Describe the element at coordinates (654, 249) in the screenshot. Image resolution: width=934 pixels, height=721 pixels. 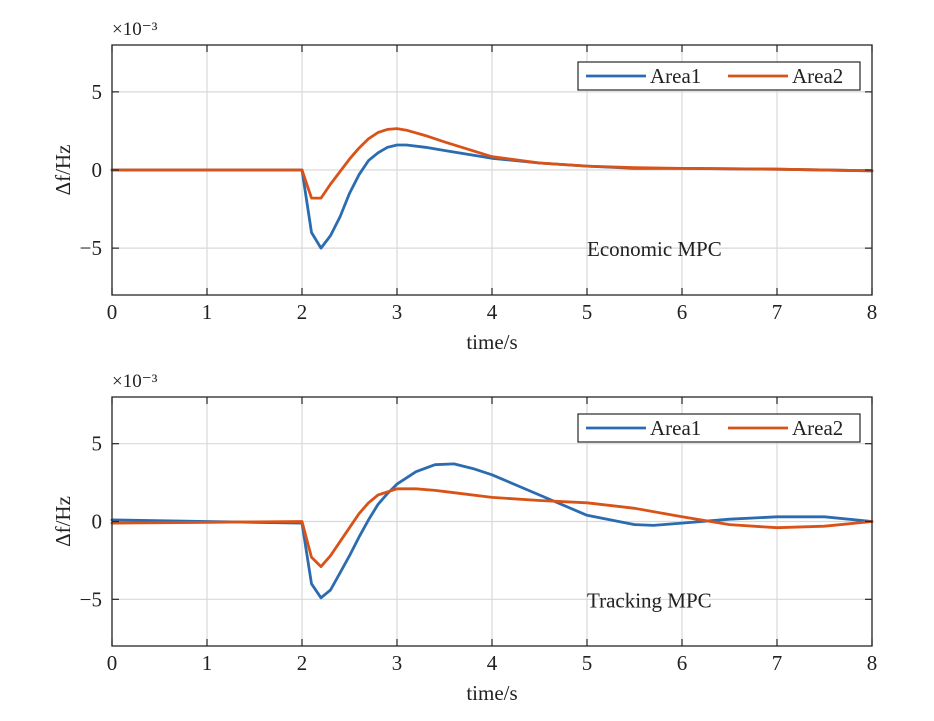
I see `panel-annotation: Economic MPC` at that location.